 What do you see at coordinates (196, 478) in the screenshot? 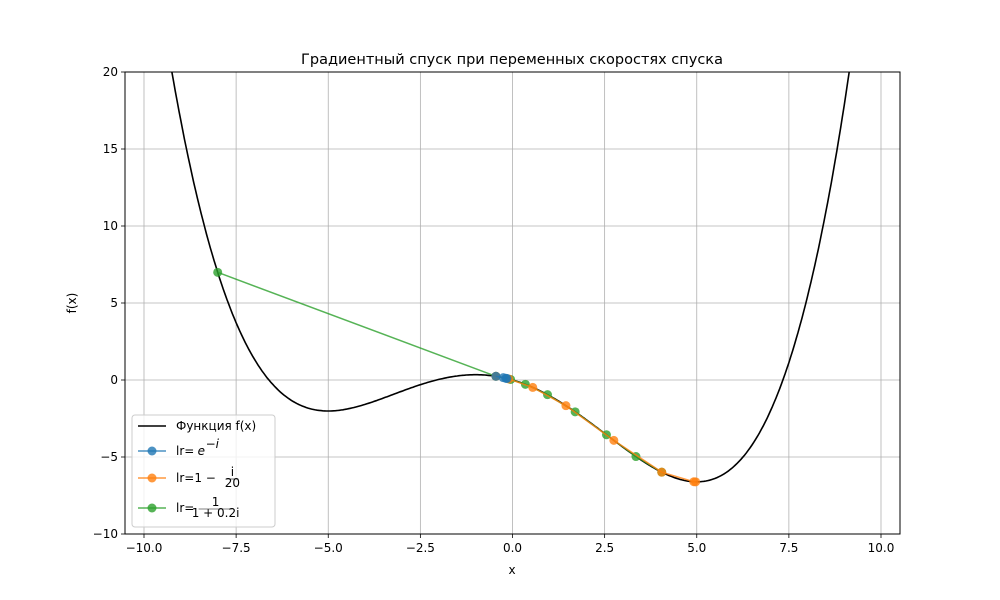
I see `svg-text: lr=1 −` at bounding box center [196, 478].